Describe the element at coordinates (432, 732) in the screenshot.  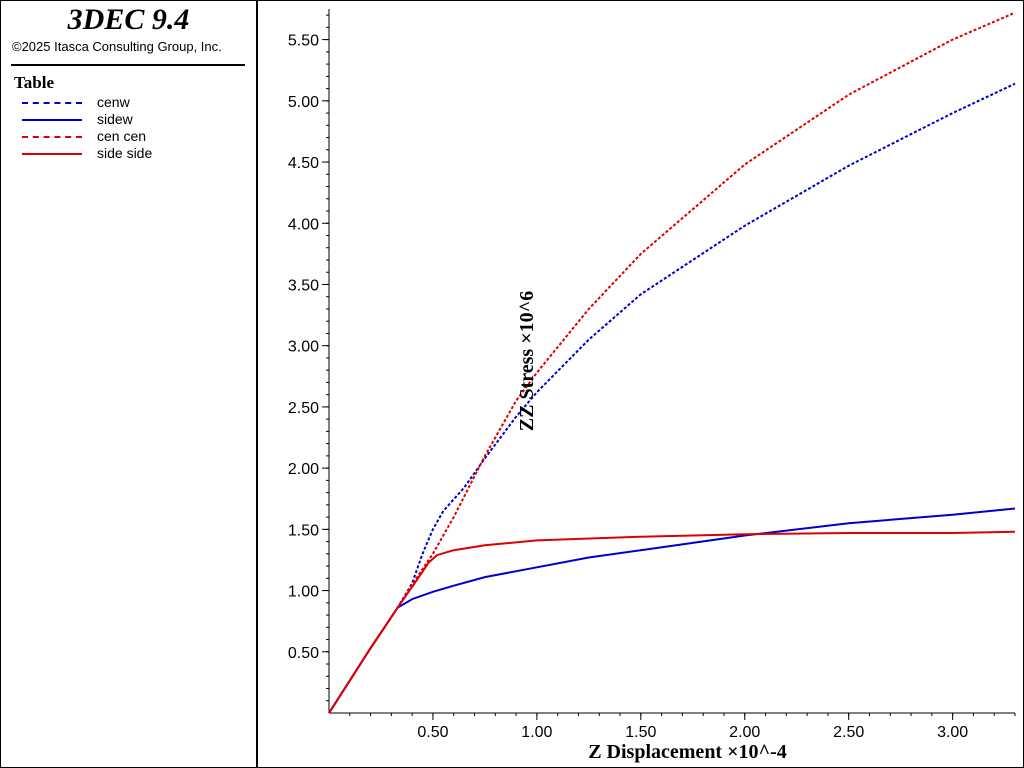
I see `x-tick-label: 0.50` at that location.